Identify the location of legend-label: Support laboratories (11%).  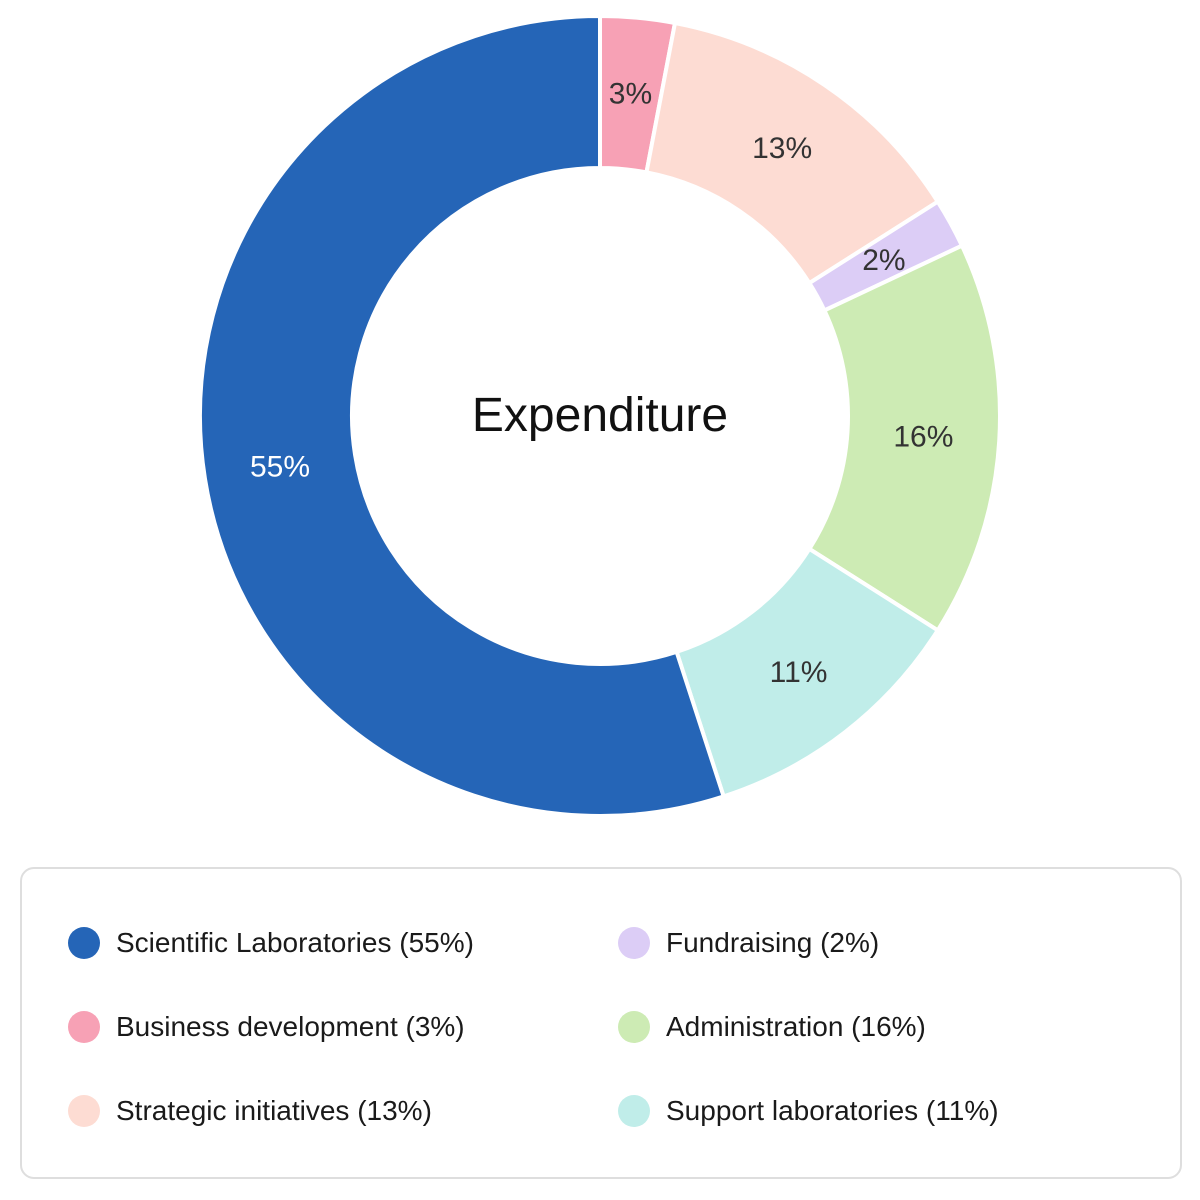
(832, 1110).